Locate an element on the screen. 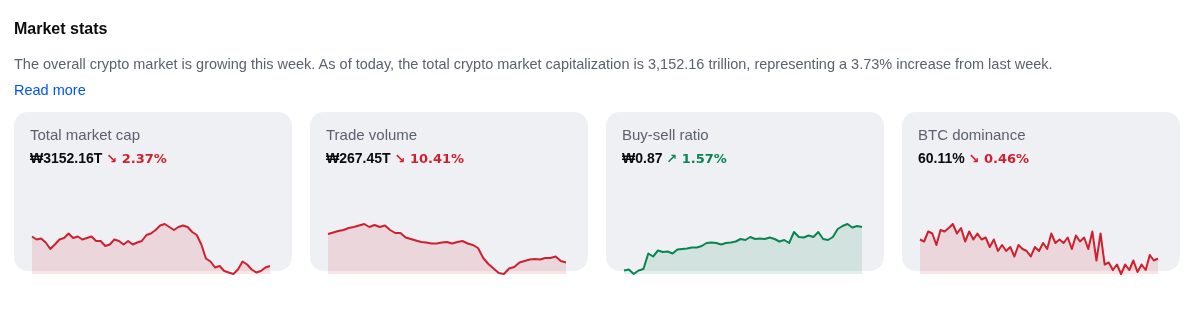  chart-title: Buy-sell ratio is located at coordinates (666, 135).